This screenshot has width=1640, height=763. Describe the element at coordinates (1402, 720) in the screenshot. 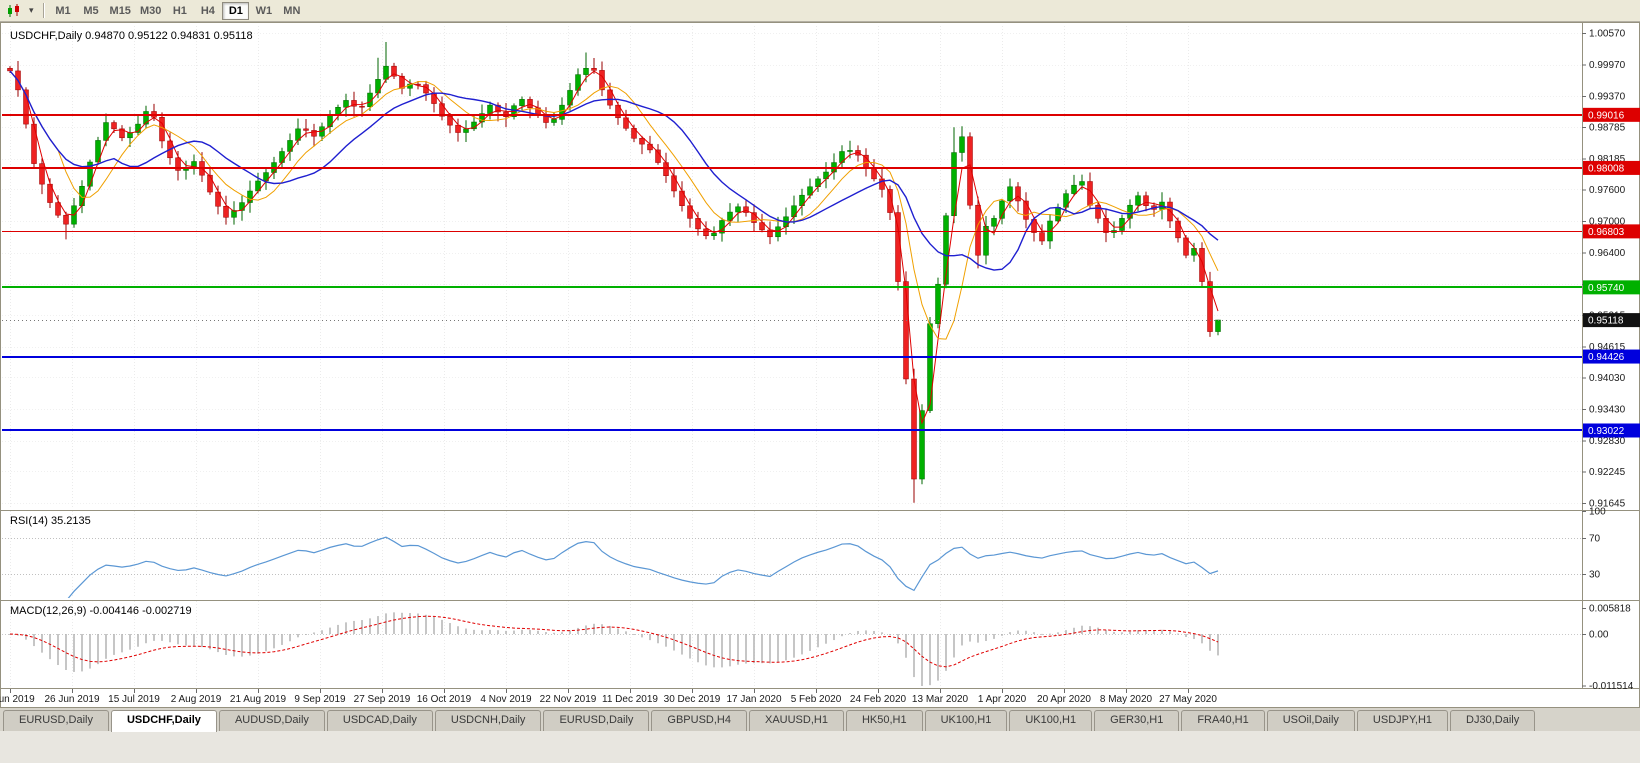

I see `chart-tab-usdjpy-h1: USDJPY,H1` at that location.